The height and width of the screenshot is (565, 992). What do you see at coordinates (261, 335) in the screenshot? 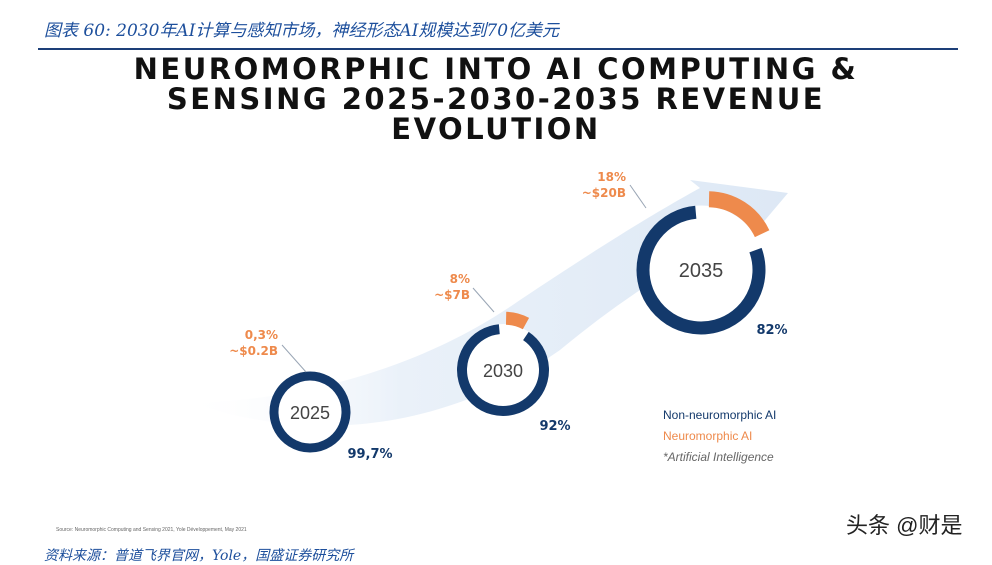
I see `pct-label-neuromorphic-2025: 0,3%` at bounding box center [261, 335].